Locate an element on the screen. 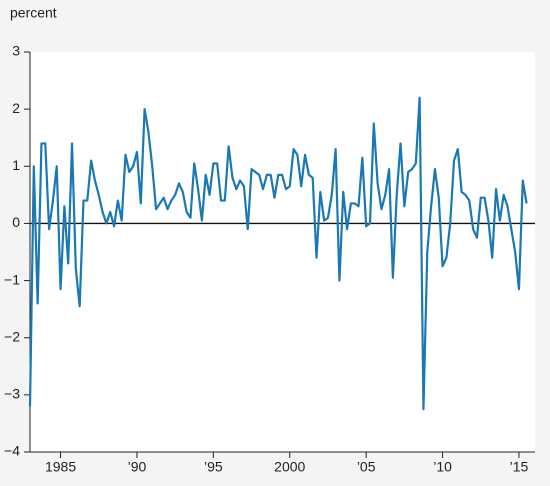 Image resolution: width=550 pixels, height=486 pixels. y-tick-label: 3 is located at coordinates (16, 51).